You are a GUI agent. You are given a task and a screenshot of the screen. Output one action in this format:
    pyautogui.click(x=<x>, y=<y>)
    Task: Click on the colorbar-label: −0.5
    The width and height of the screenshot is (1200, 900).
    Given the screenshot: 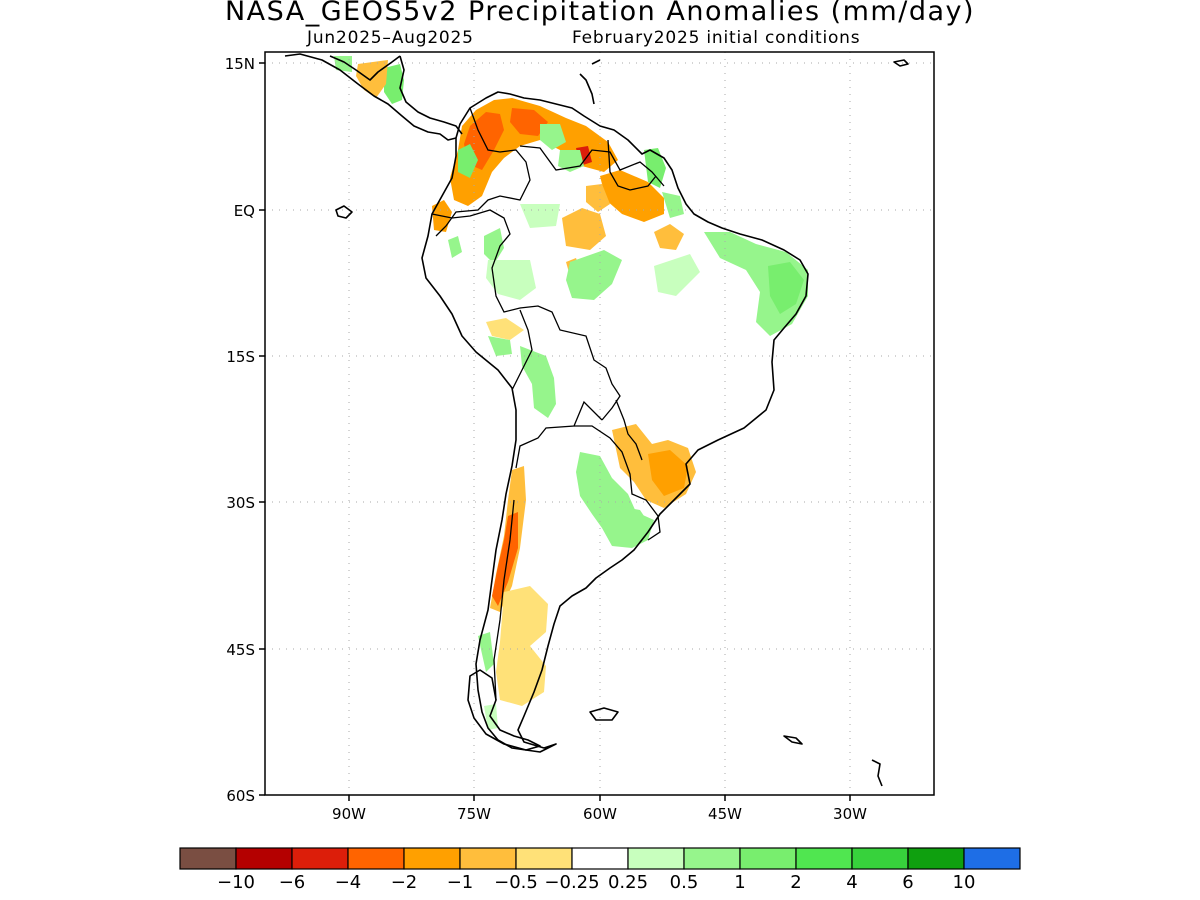 What is the action you would take?
    pyautogui.click(x=516, y=882)
    